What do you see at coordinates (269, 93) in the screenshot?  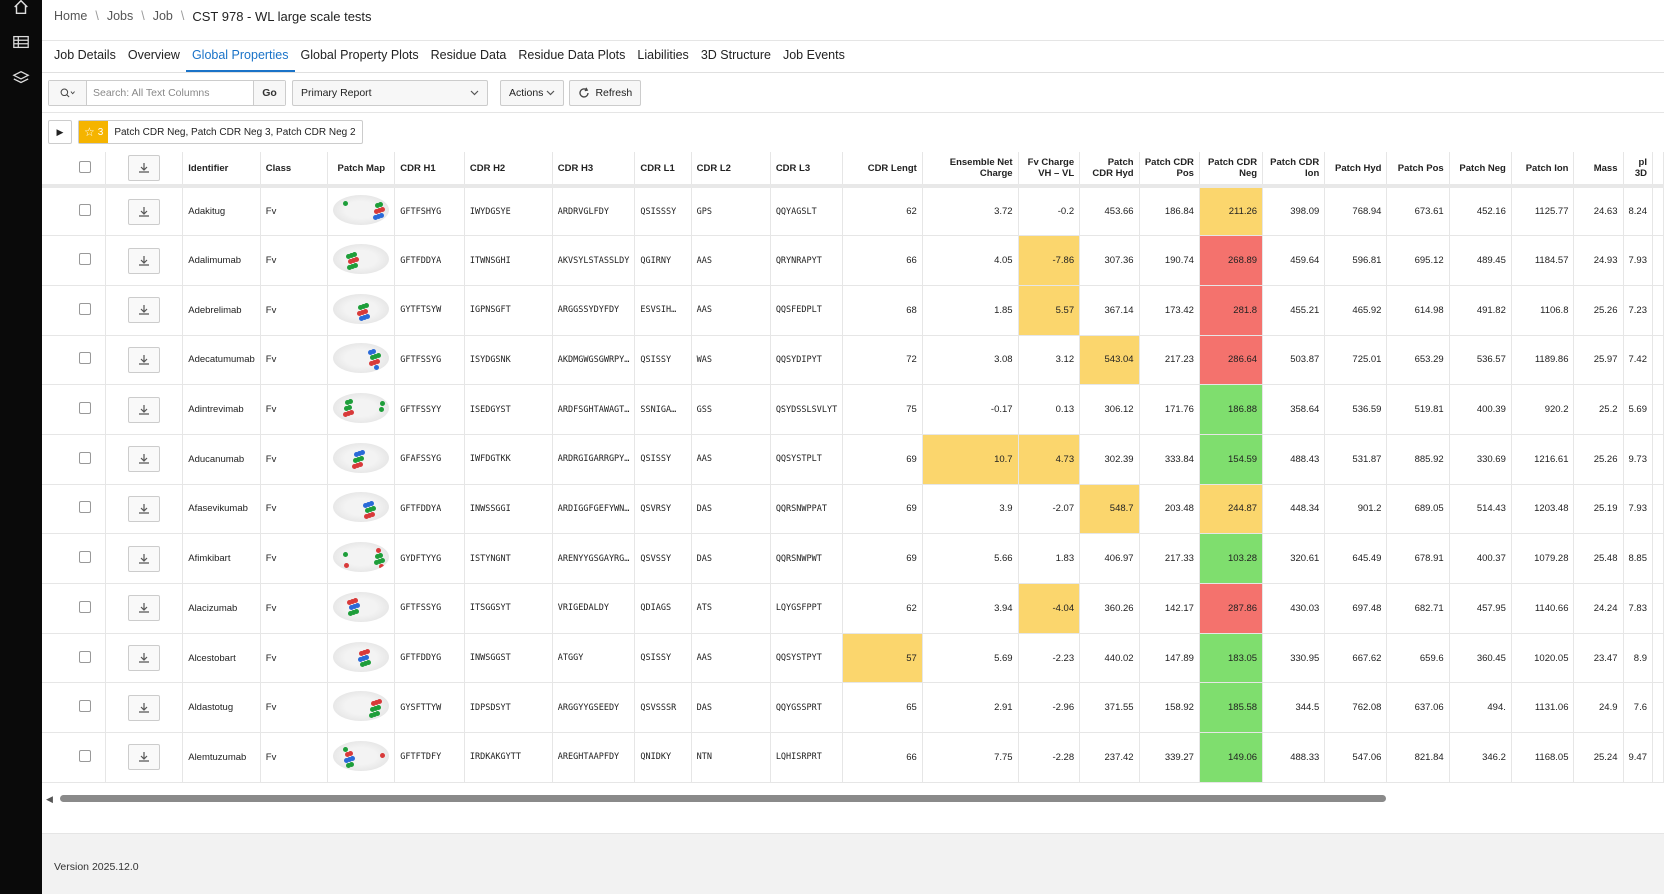 I see `go-button: Go` at bounding box center [269, 93].